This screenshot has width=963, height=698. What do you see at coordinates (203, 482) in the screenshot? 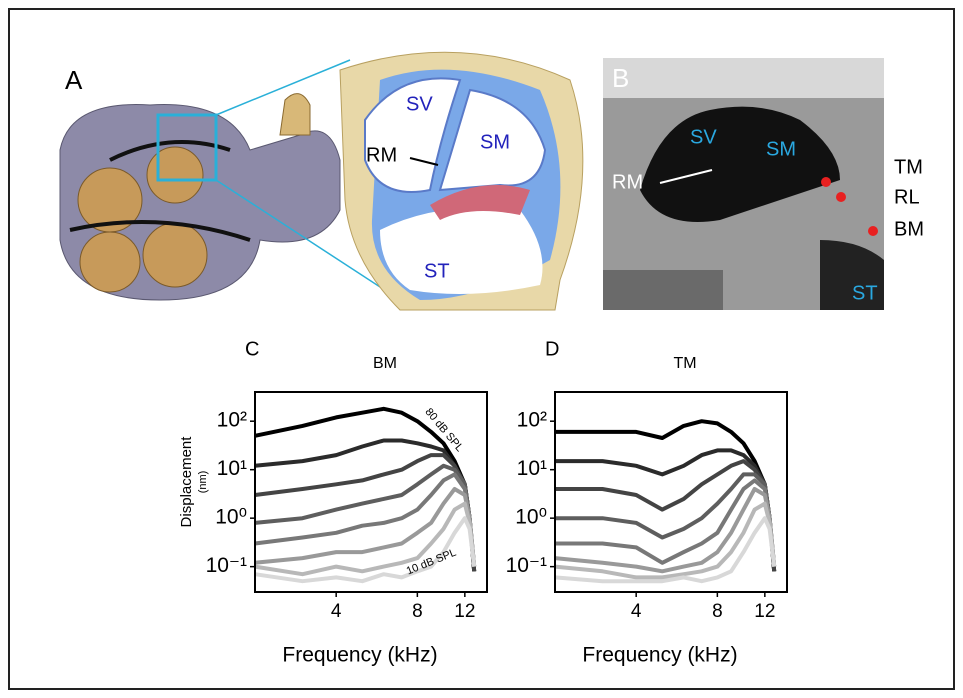
I see `y-axis-unit: (nm)` at bounding box center [203, 482].